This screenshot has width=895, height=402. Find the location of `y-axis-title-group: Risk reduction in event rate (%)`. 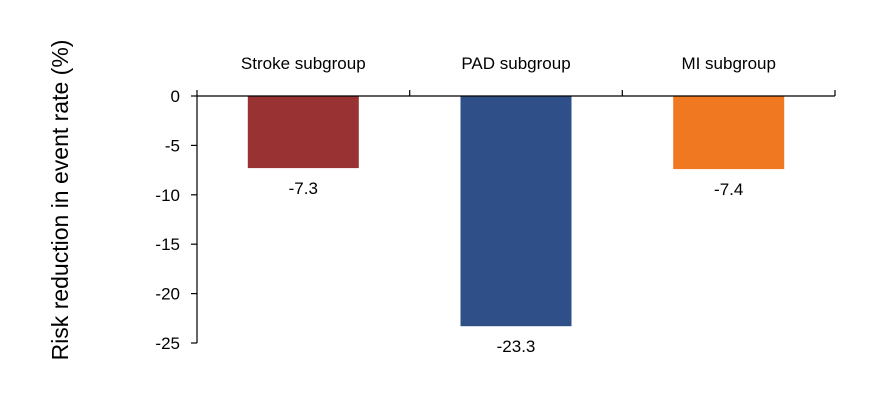

y-axis-title-group: Risk reduction in event rate (%) is located at coordinates (60, 200).